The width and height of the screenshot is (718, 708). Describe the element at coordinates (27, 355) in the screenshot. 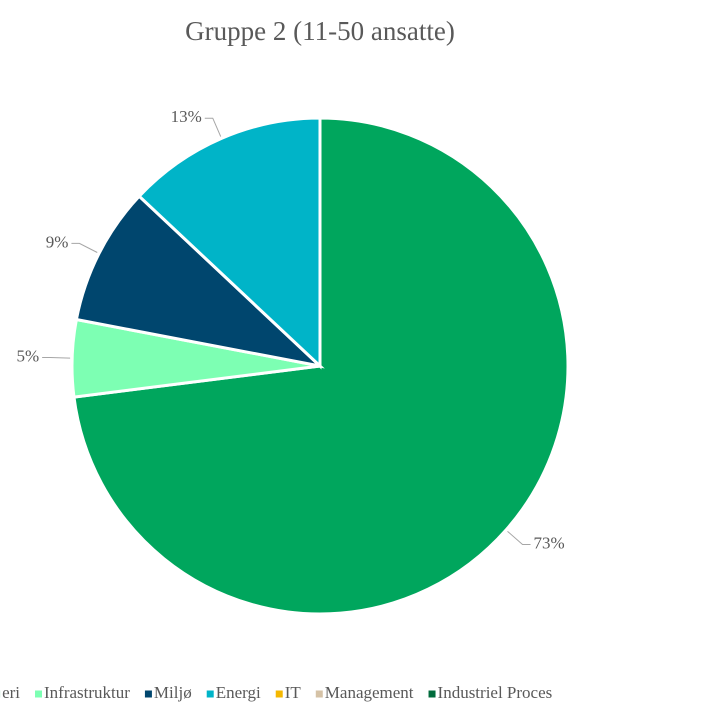

I see `data-label: 5%` at that location.